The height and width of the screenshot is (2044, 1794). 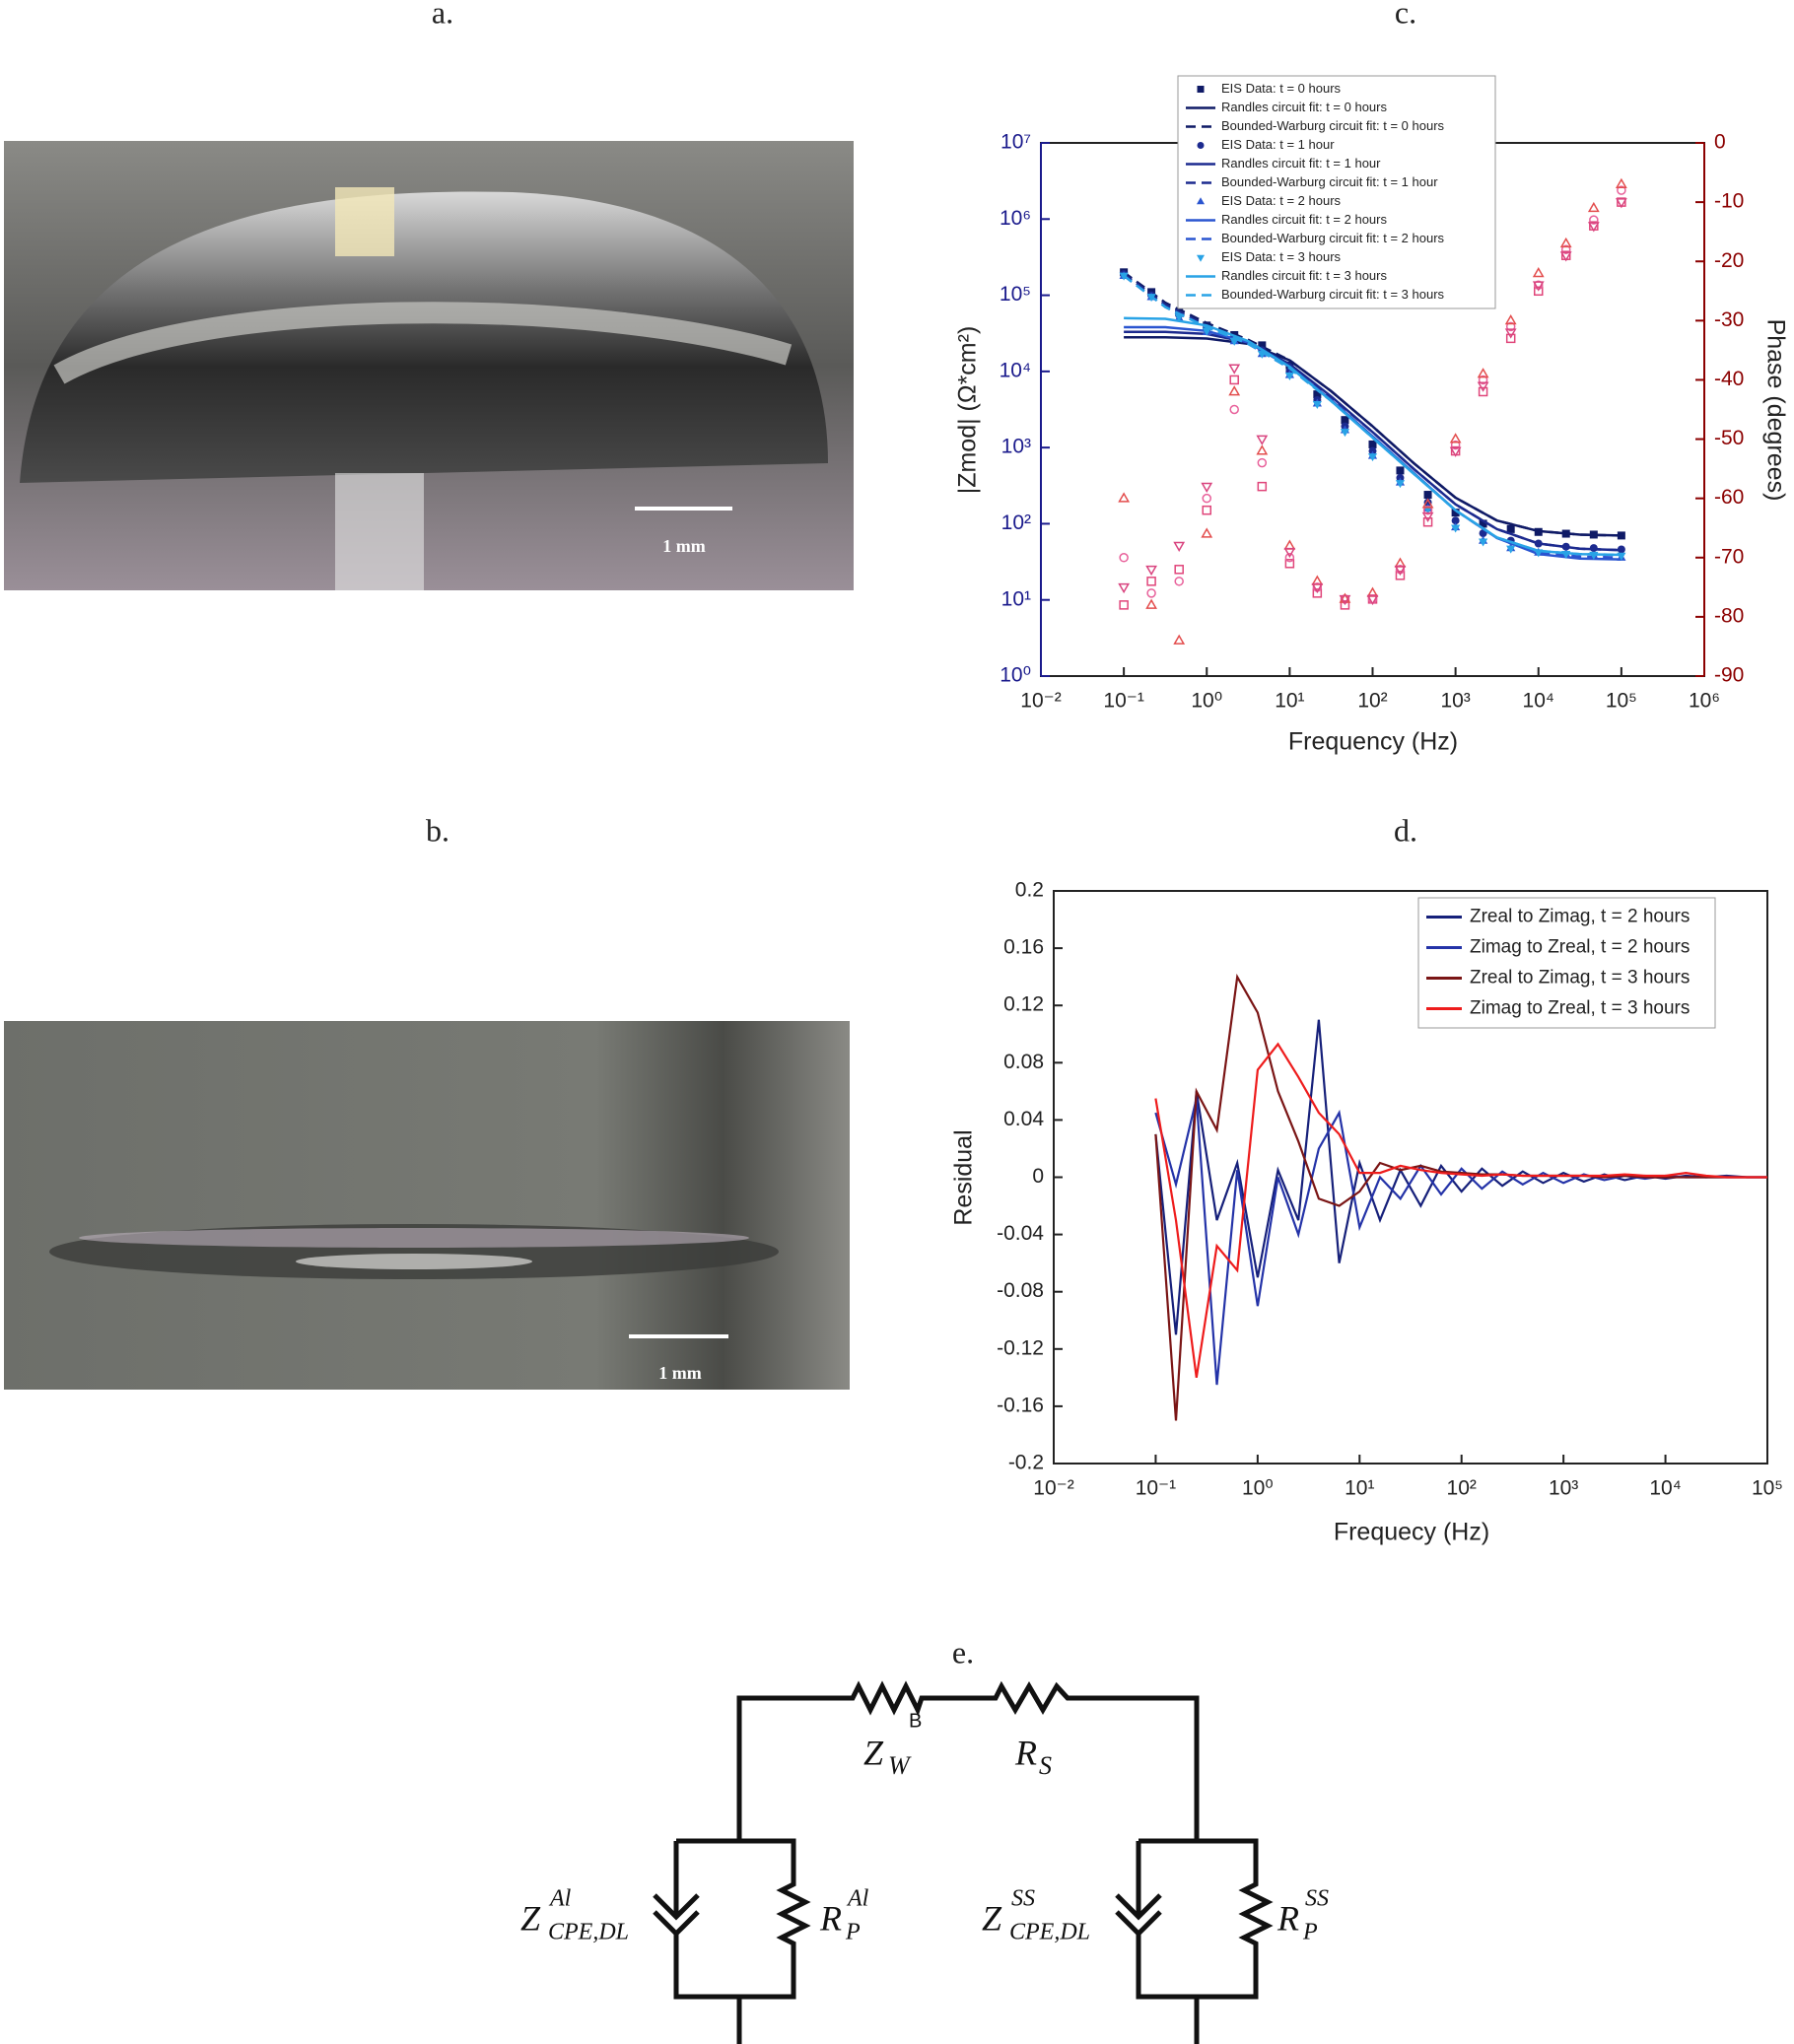 I want to click on legend-label: Randles circuit fit: t = 0 hours, so click(x=1304, y=107).